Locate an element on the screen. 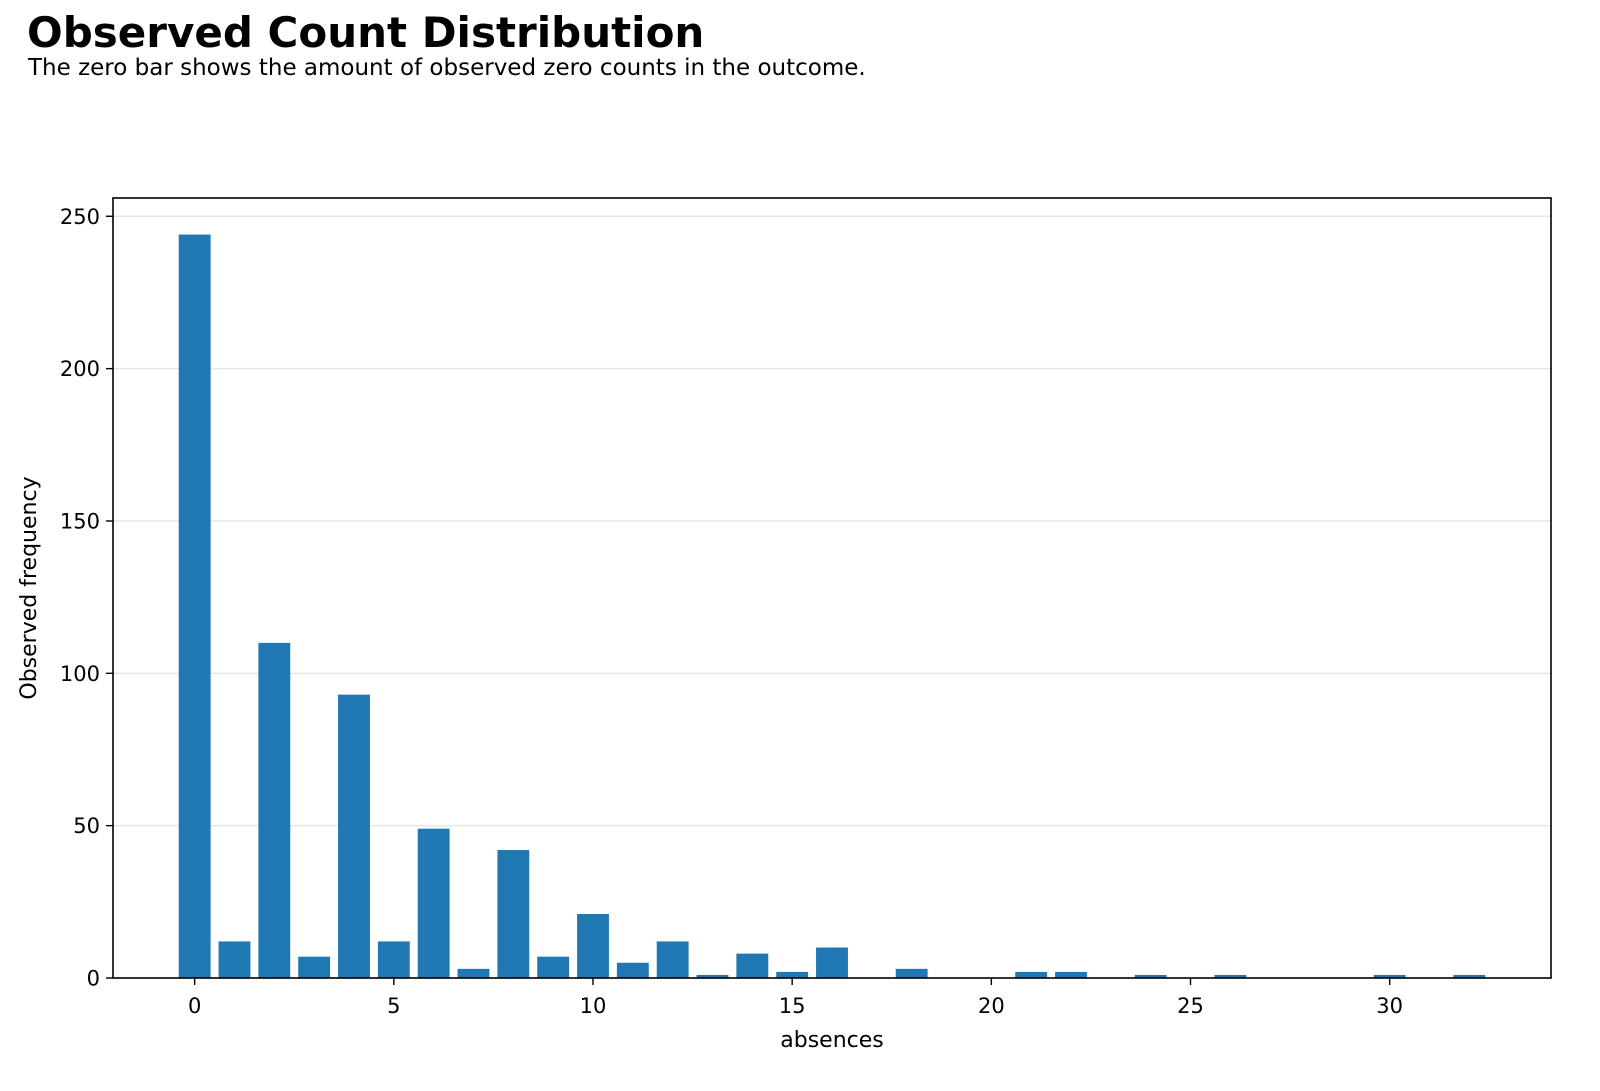 This screenshot has height=1091, width=1600. y-tick-label: 150 is located at coordinates (80, 521).